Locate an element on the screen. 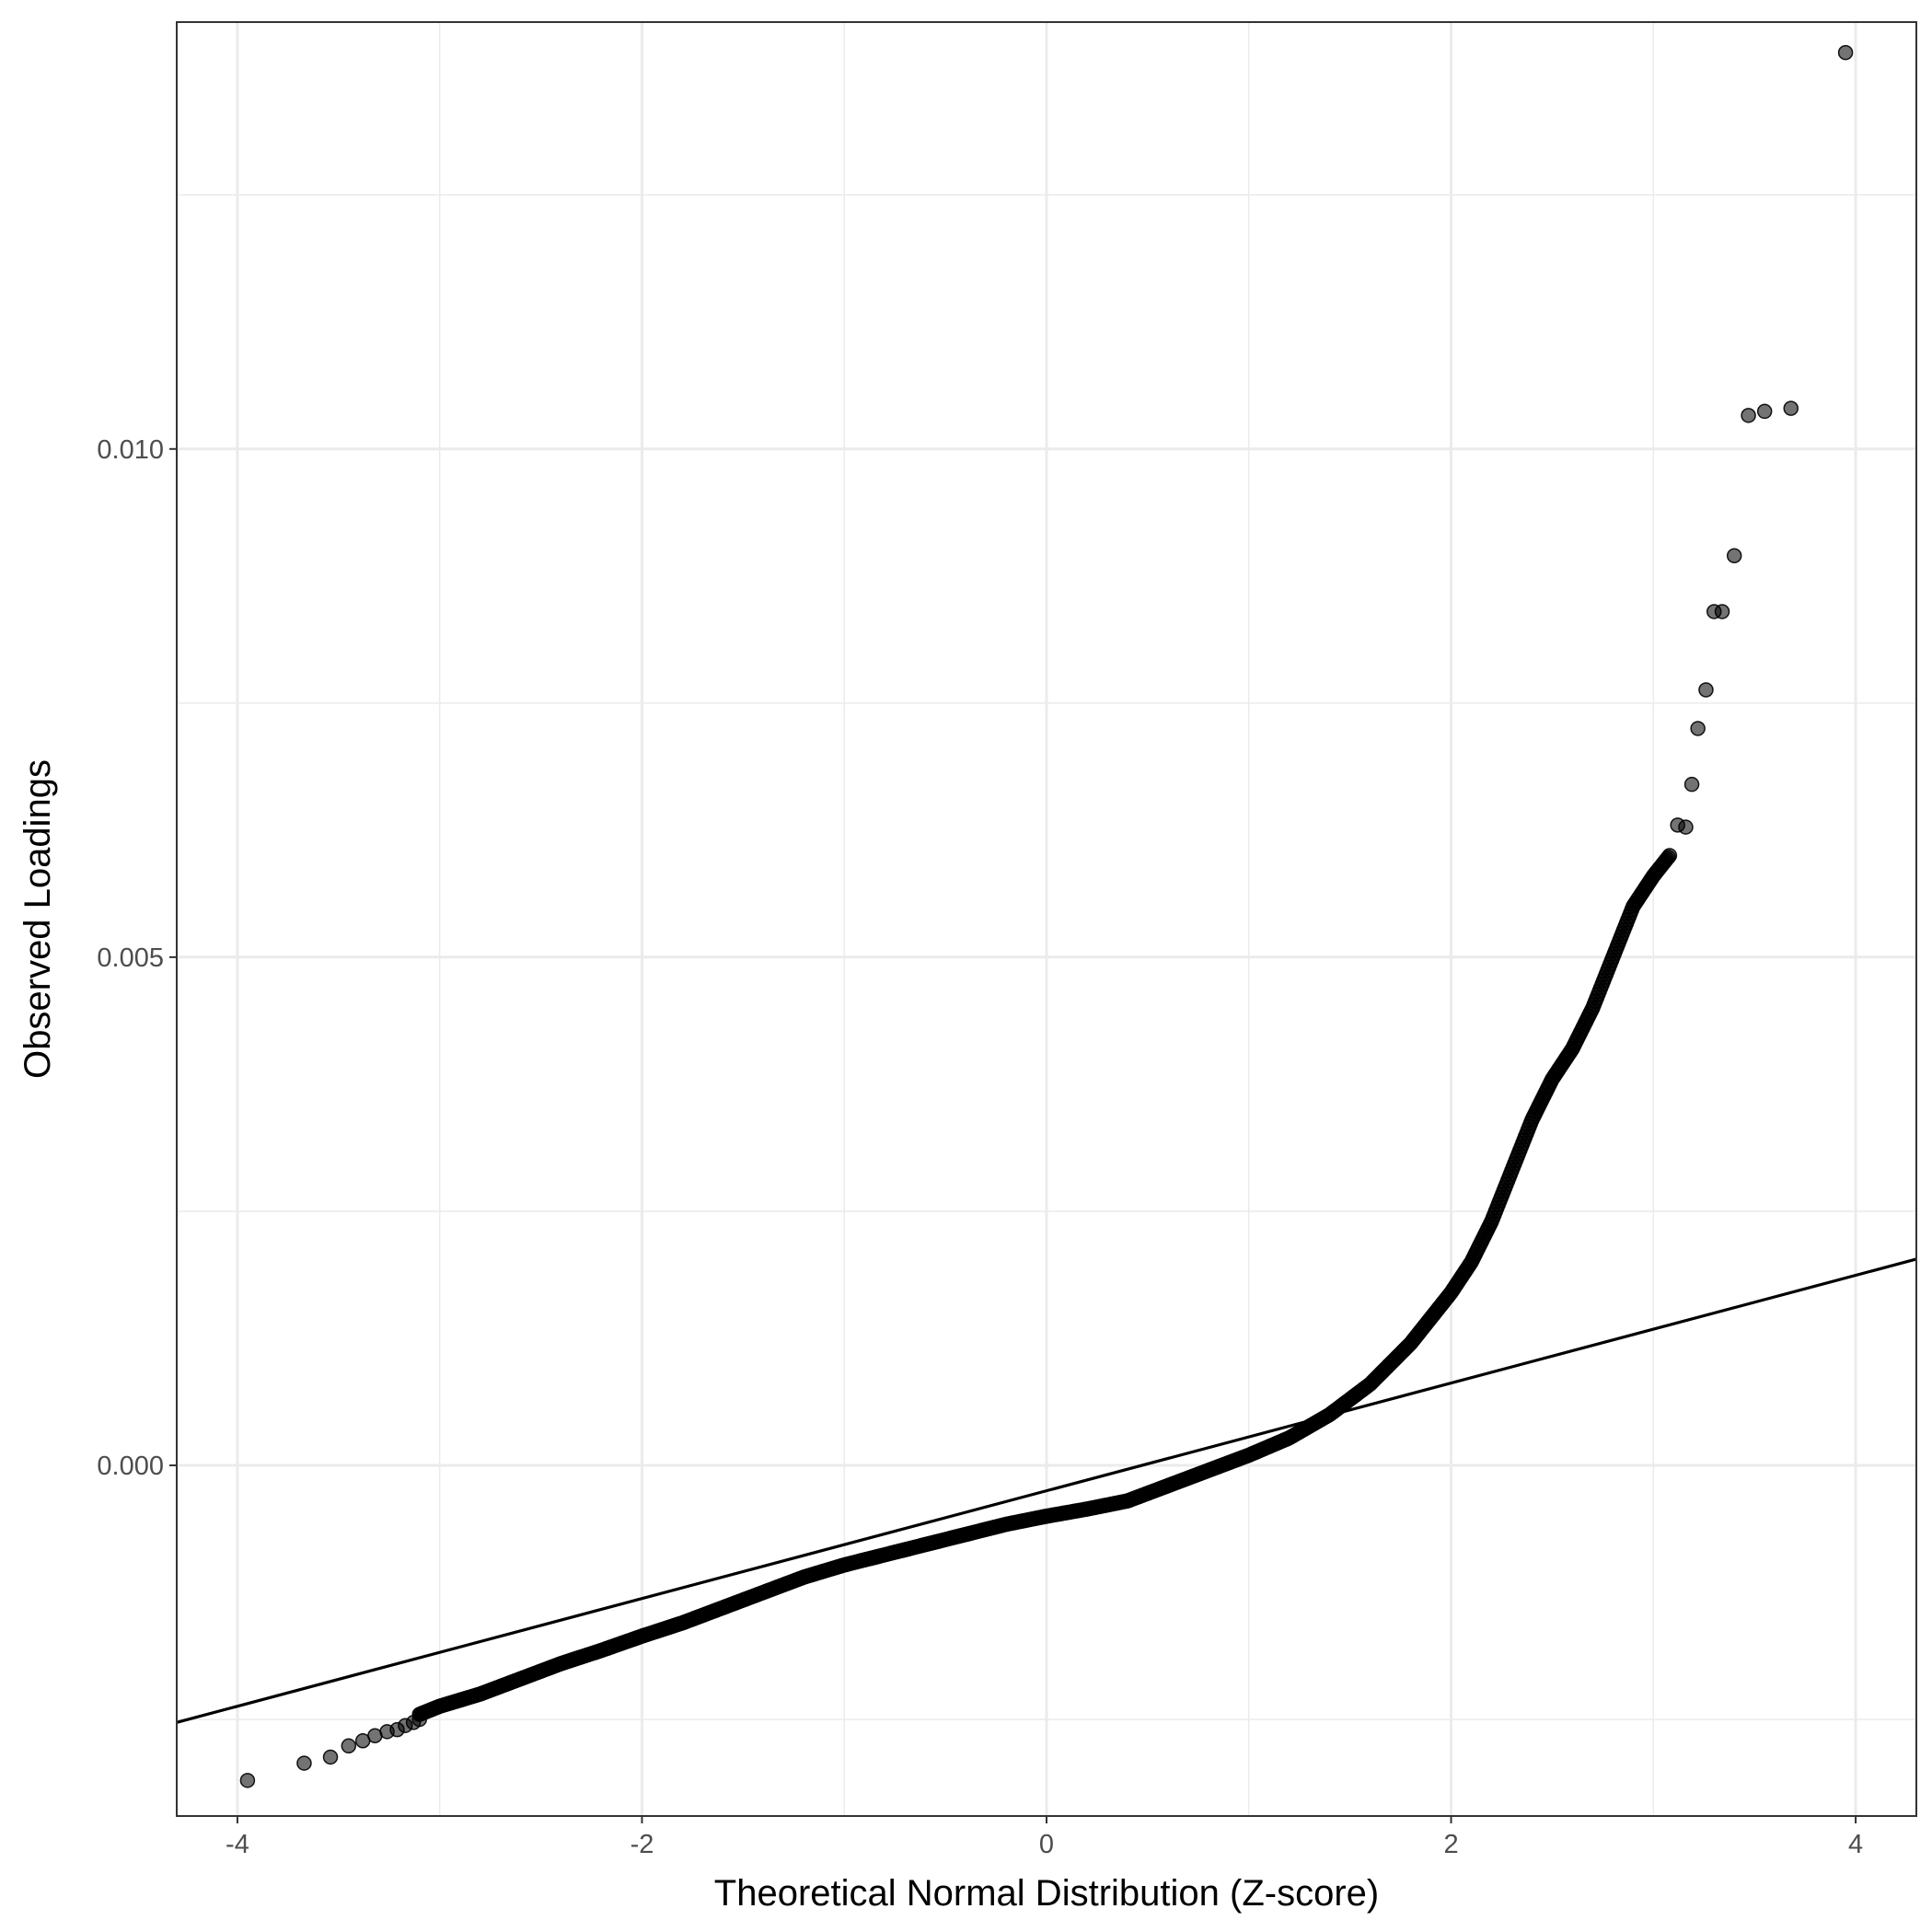 The width and height of the screenshot is (1932, 1932). y-tick-label: 0.010 is located at coordinates (130, 450).